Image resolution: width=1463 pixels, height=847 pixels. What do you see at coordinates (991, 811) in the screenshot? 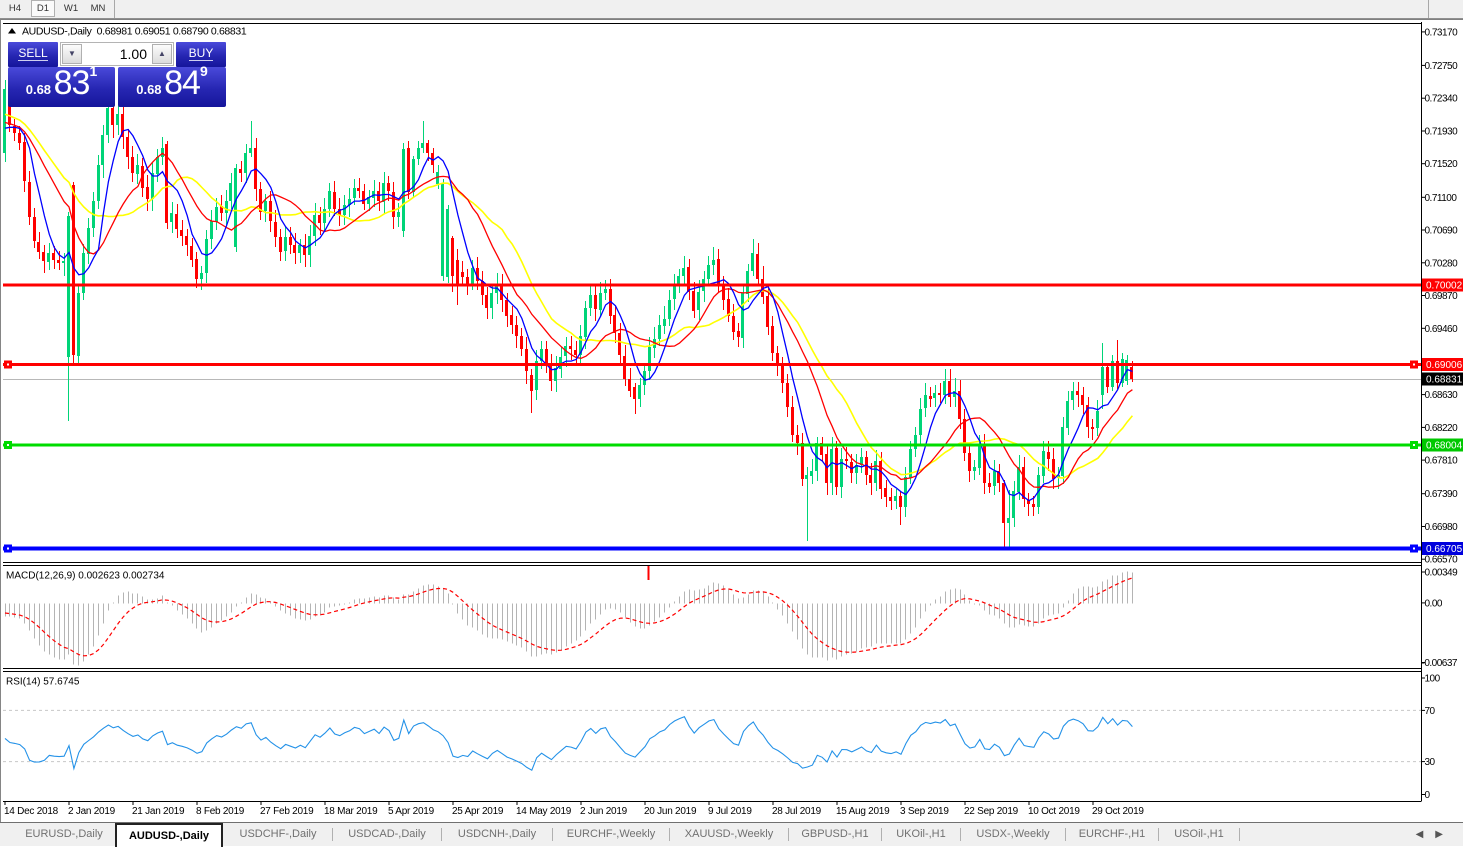
I see `svg-text: 22 Sep 2019` at bounding box center [991, 811].